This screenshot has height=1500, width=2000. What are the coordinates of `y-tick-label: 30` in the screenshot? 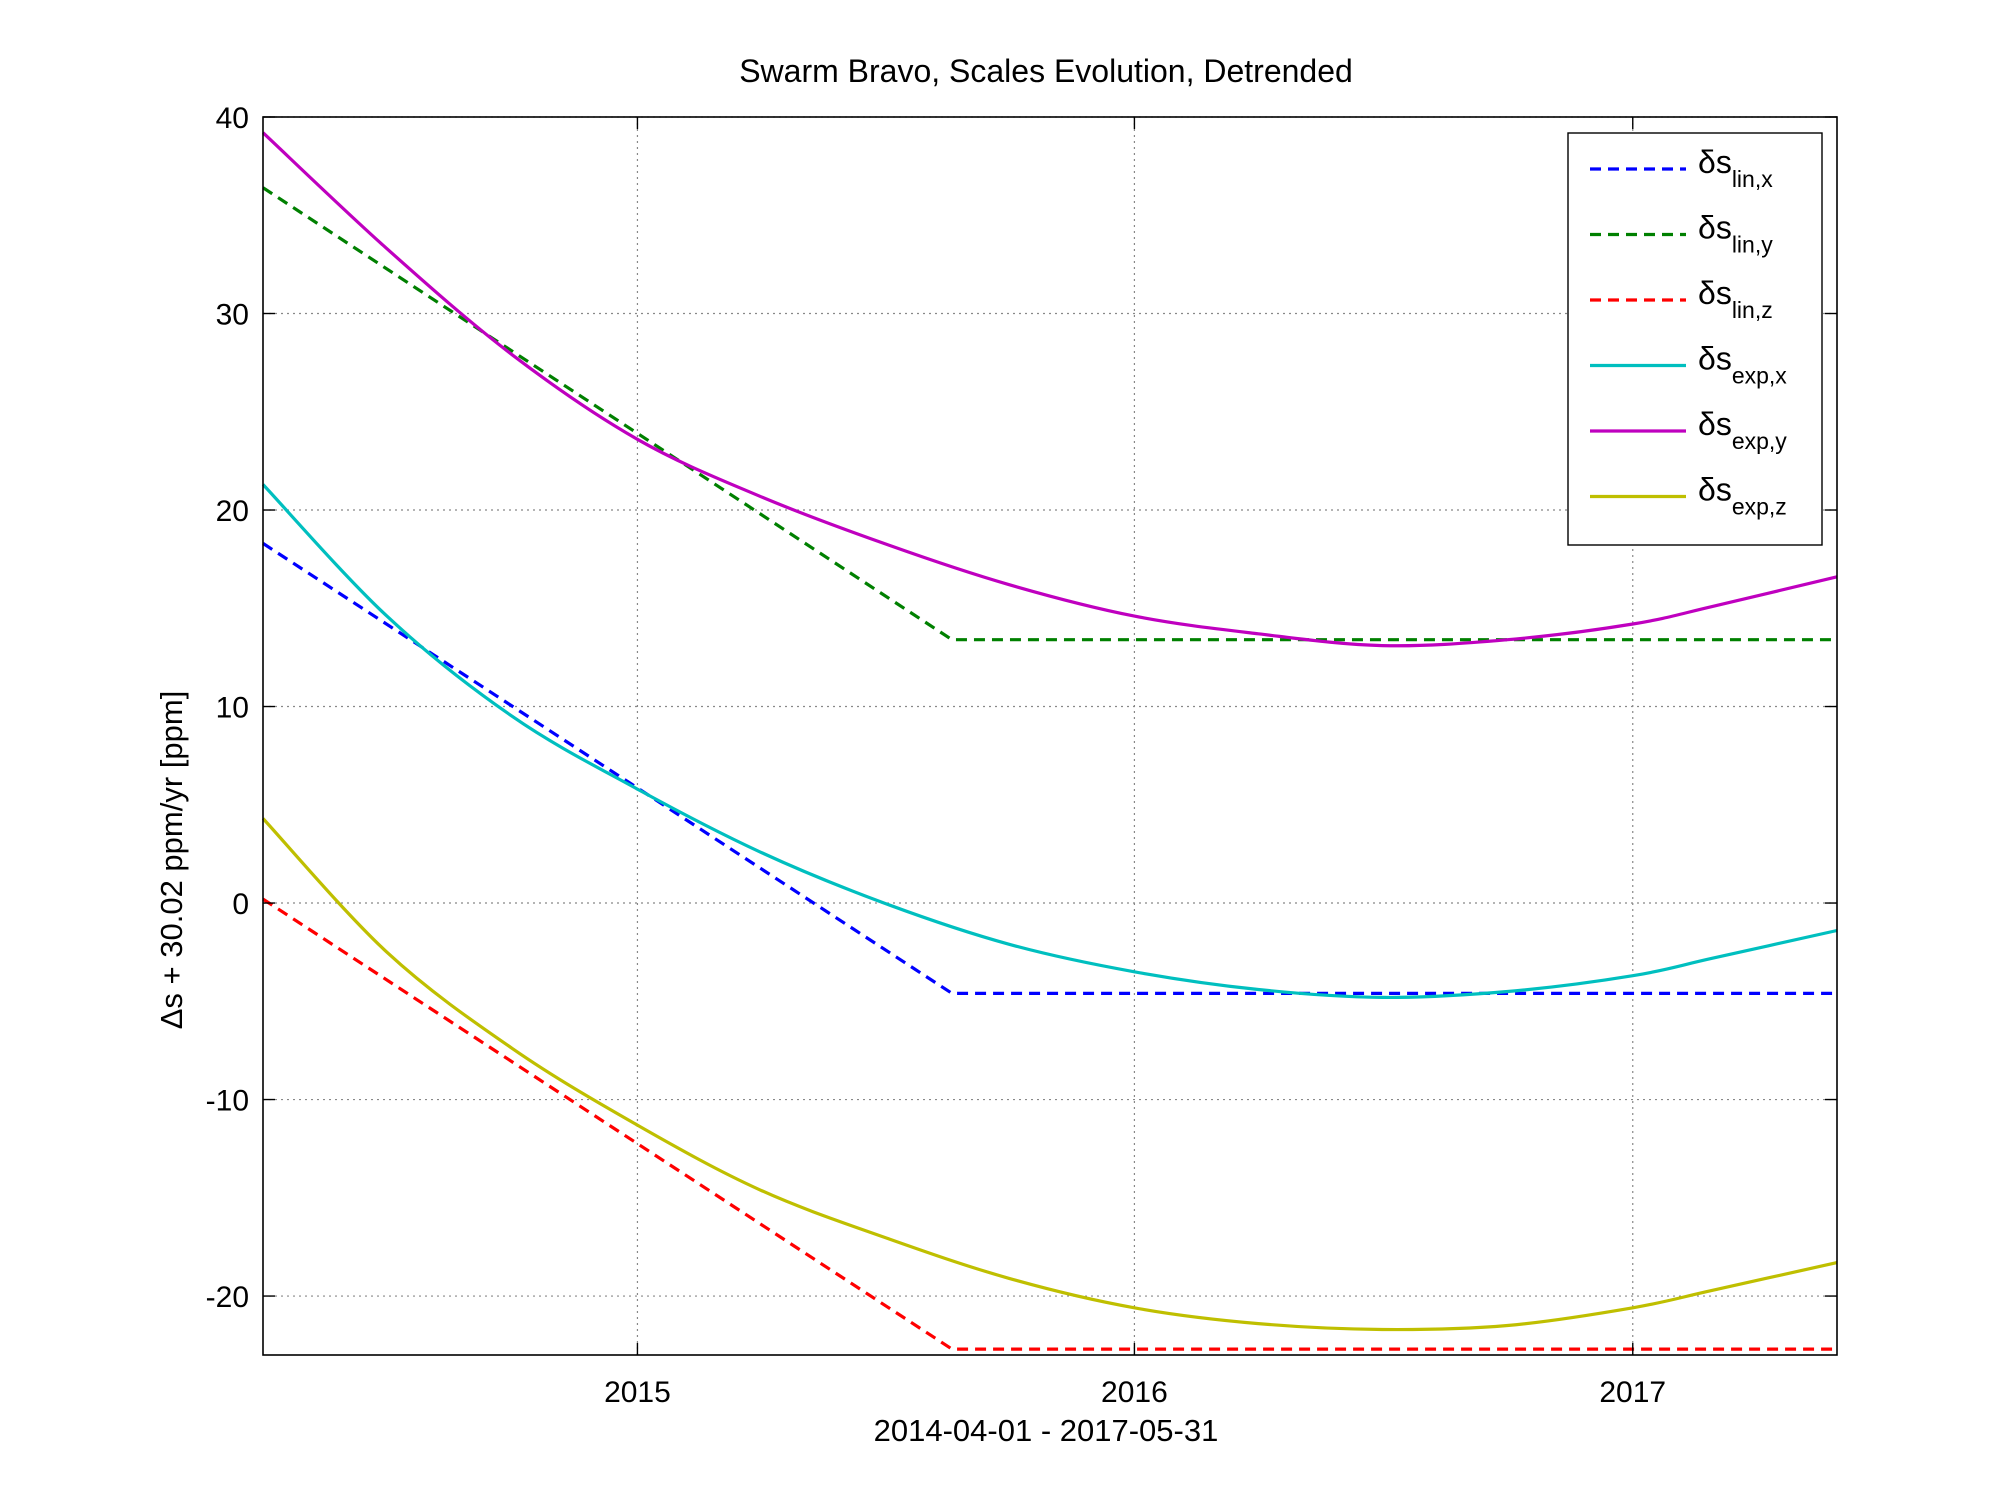 It's located at (232, 315).